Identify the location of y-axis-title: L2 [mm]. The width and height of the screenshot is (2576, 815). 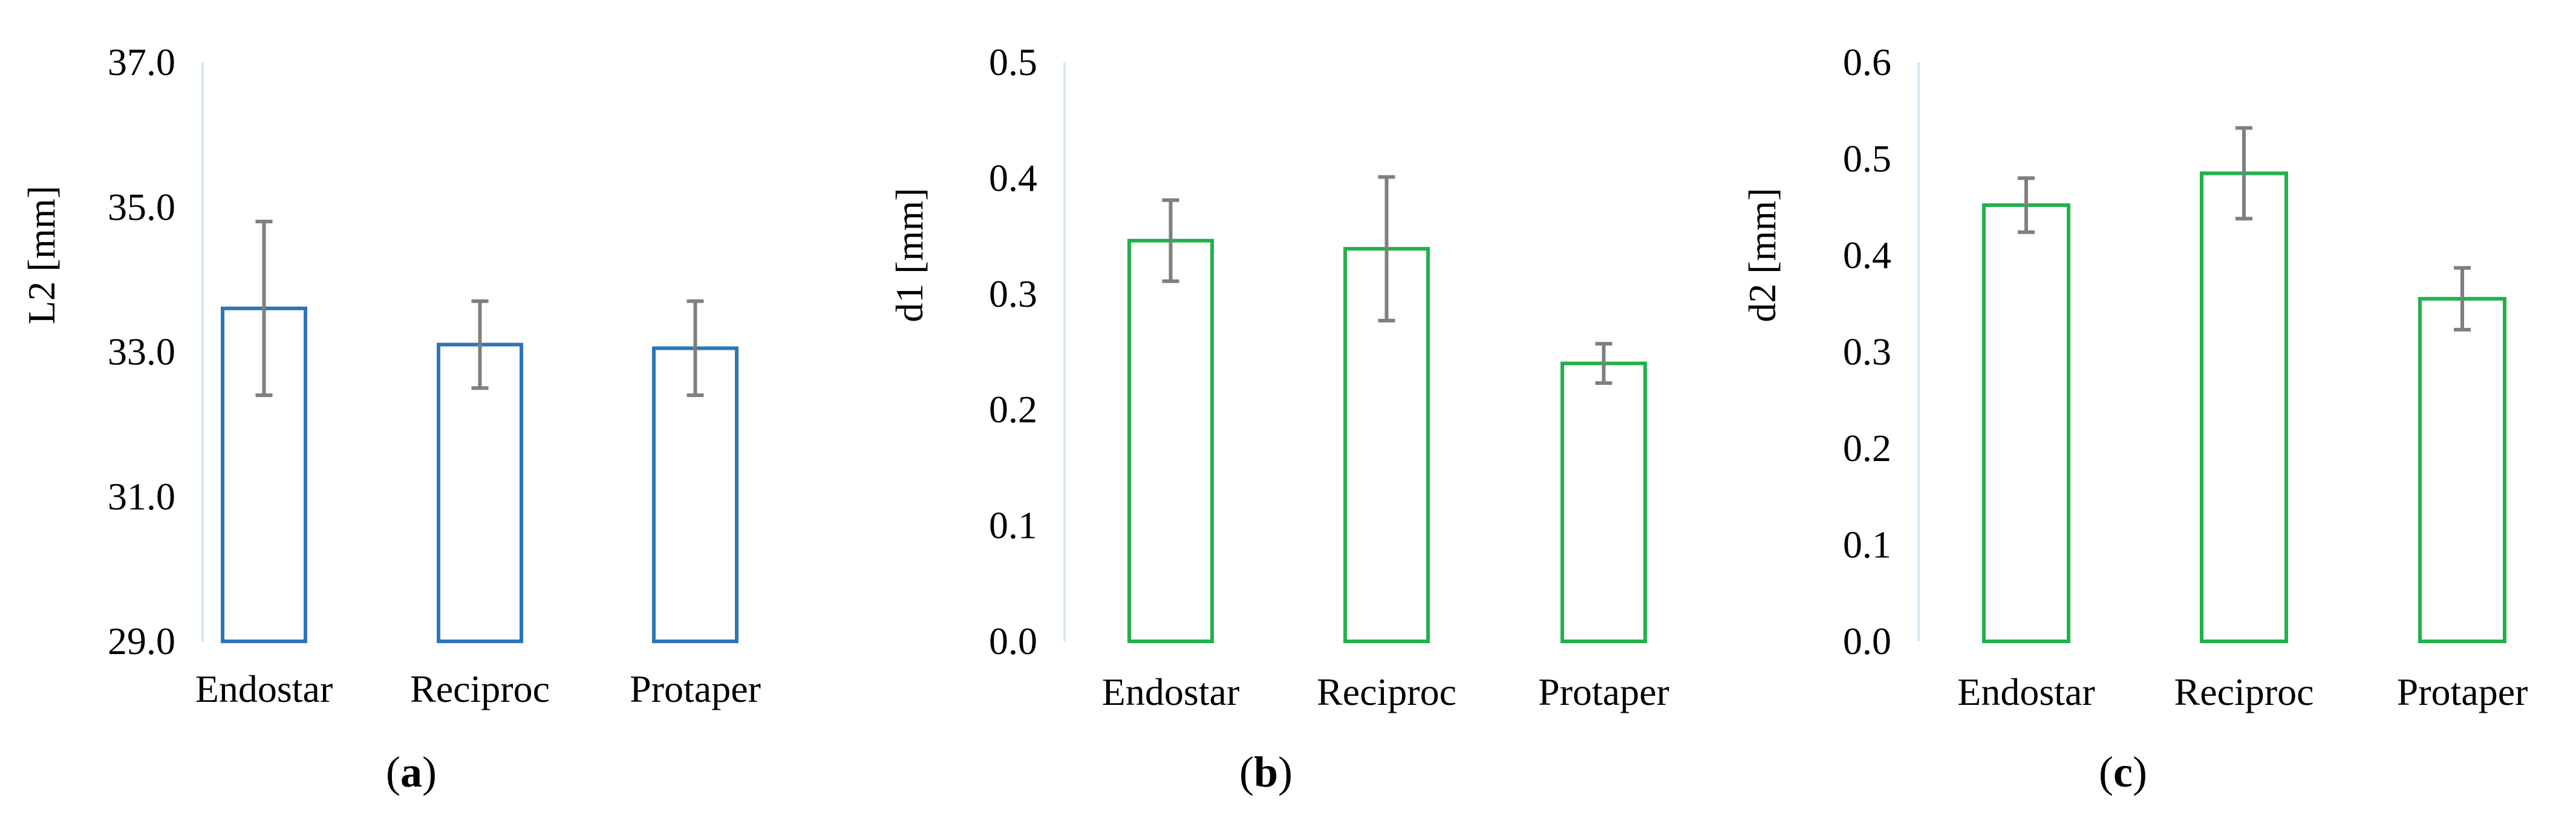
(41, 255).